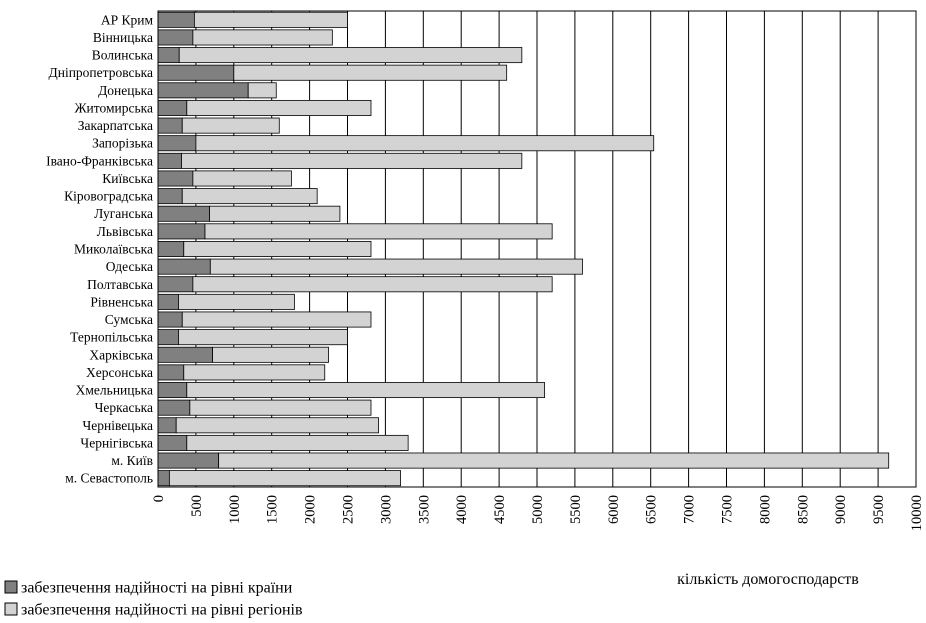 The height and width of the screenshot is (623, 926). Describe the element at coordinates (127, 178) in the screenshot. I see `category-label: Київська` at that location.